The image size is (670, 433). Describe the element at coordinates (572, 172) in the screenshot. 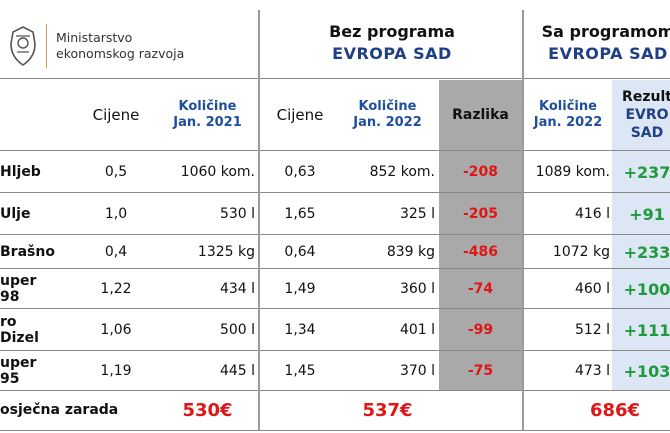

I see `cell-kol2022sa: 1089 kom.` at that location.